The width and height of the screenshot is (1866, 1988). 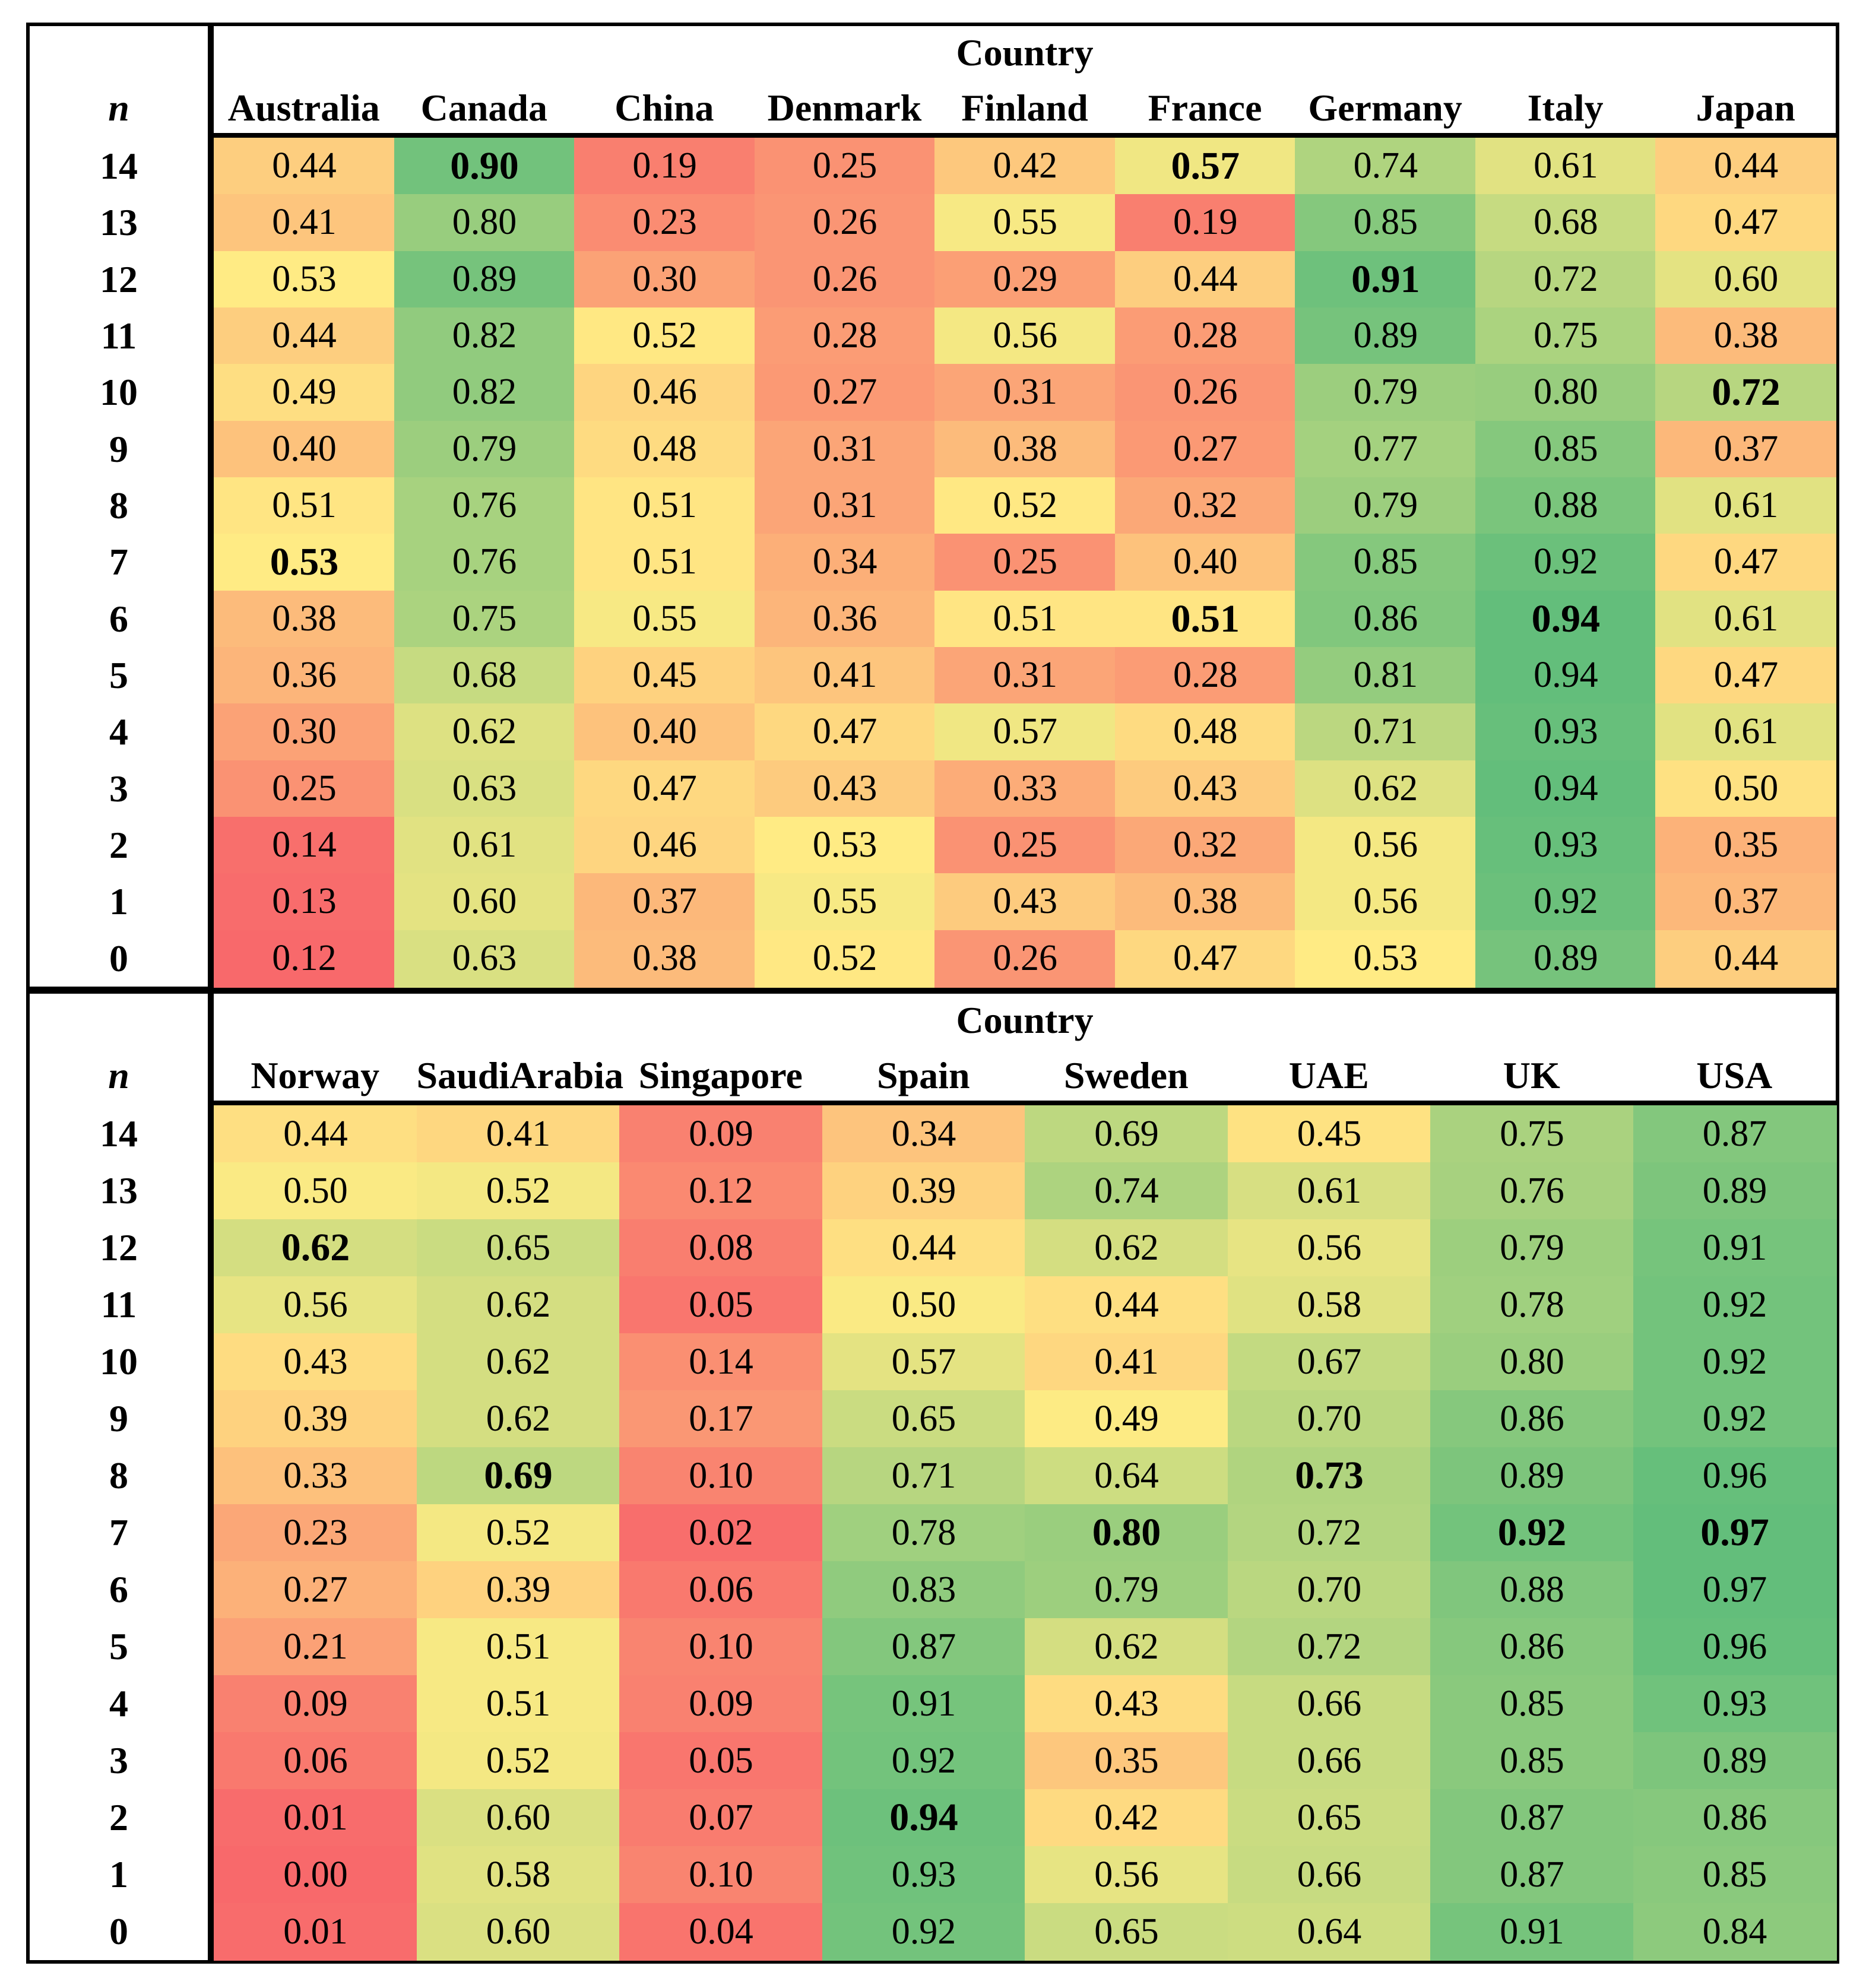 What do you see at coordinates (1025, 280) in the screenshot?
I see `heatmap-cell: 0.29` at bounding box center [1025, 280].